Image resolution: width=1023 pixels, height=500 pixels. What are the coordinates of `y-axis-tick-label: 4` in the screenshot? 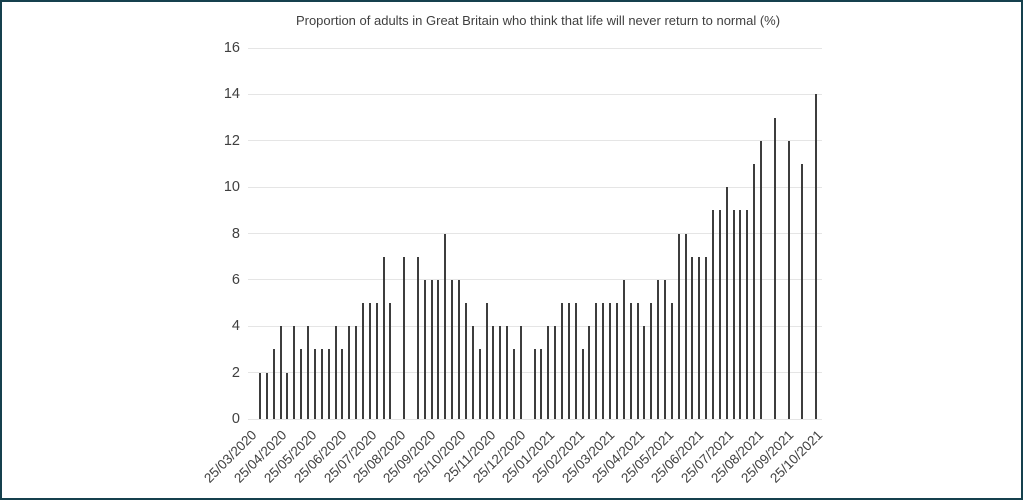 It's located at (235, 326).